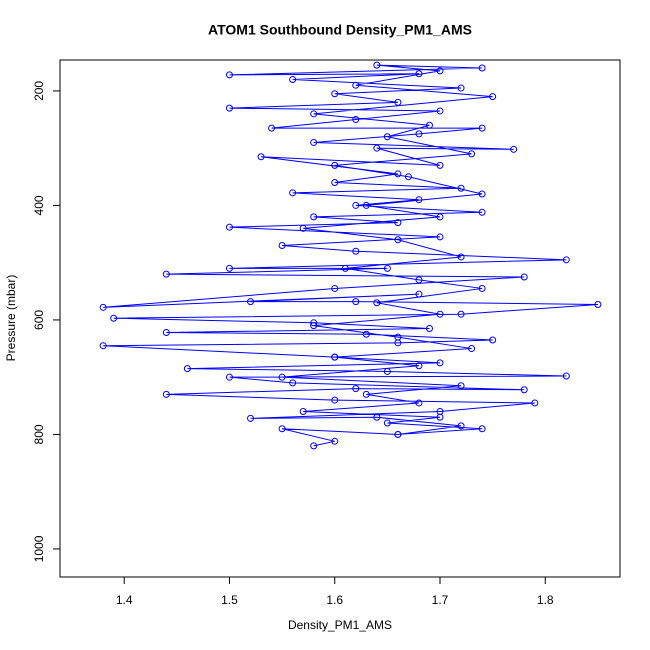 The image size is (650, 650). I want to click on y-axis-label: Pressure (mbar), so click(11, 318).